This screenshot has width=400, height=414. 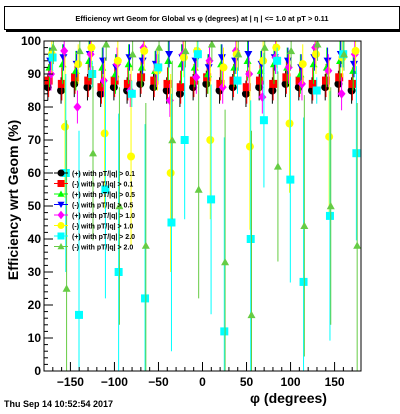 I want to click on x-tick-label: 0, so click(x=202, y=382).